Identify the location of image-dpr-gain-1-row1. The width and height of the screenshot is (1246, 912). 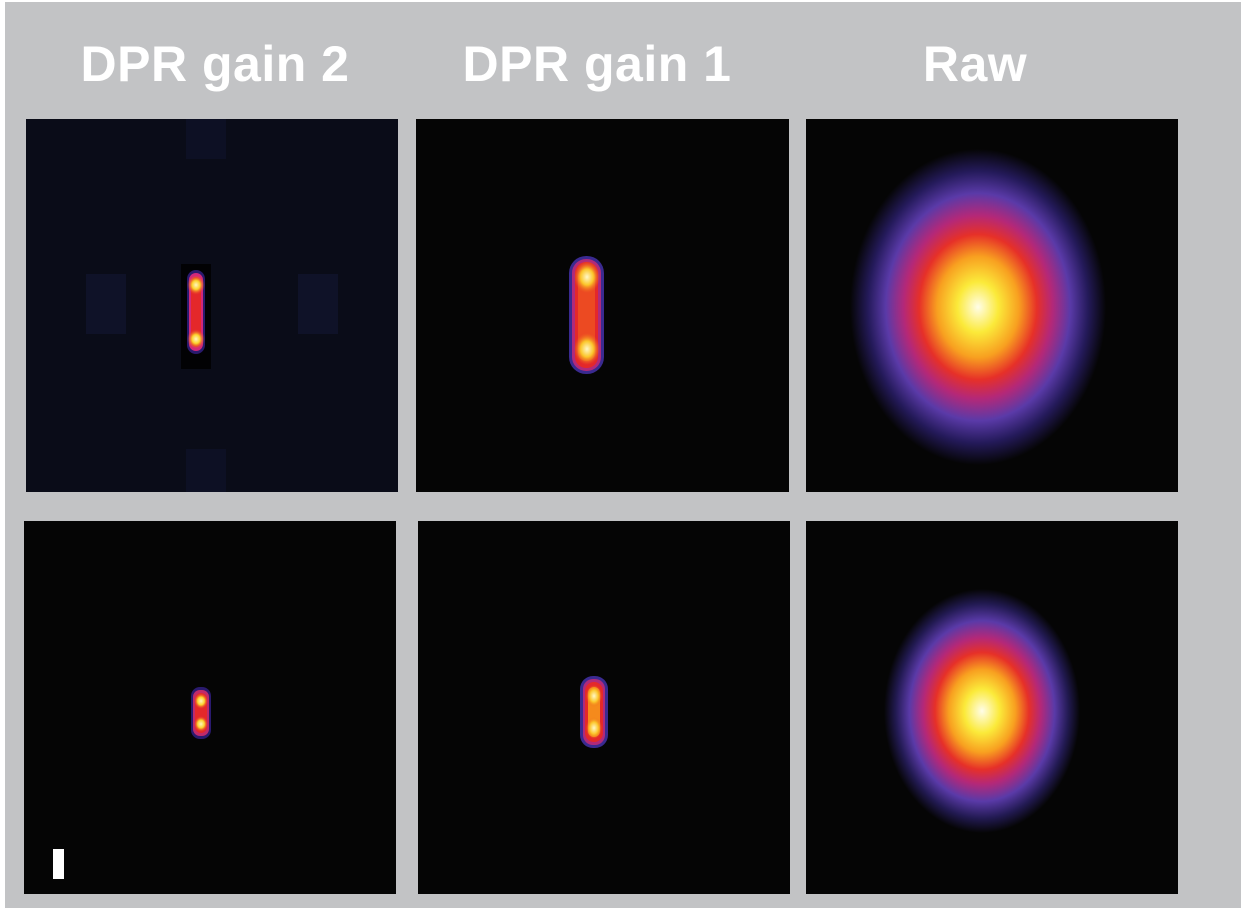
(602, 305).